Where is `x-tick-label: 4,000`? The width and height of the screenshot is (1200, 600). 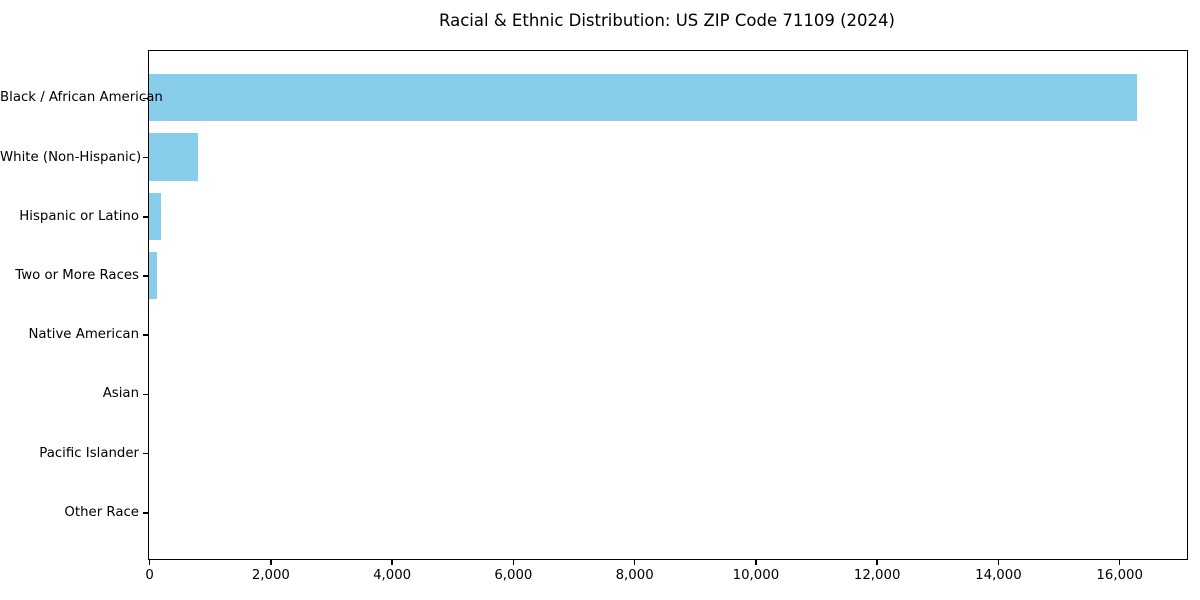 x-tick-label: 4,000 is located at coordinates (392, 575).